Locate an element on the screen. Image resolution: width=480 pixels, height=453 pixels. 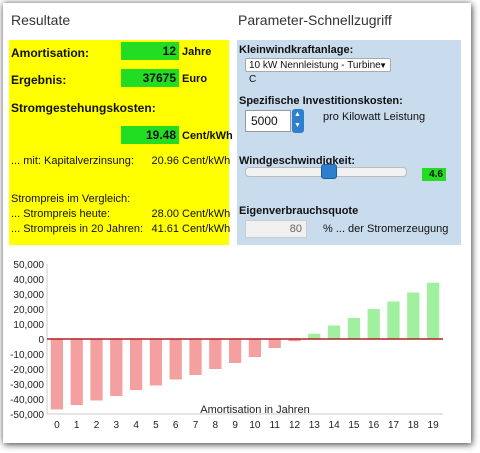
amortisation-label: Amortisation: is located at coordinates (50, 53).